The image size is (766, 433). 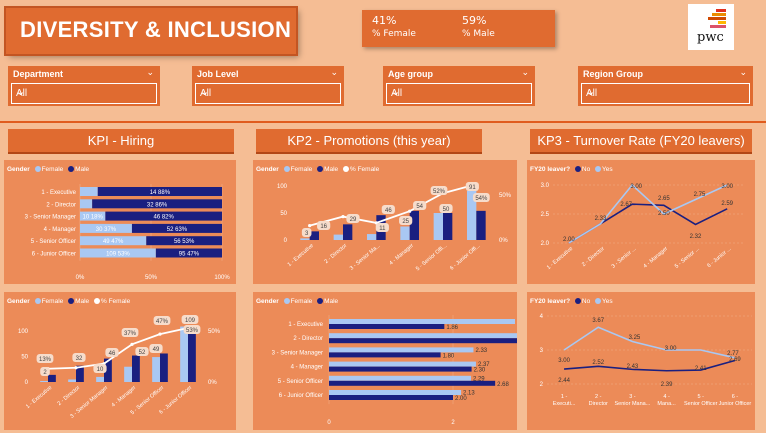 What do you see at coordinates (665, 93) in the screenshot?
I see `region-group-select: All ⌄` at bounding box center [665, 93].